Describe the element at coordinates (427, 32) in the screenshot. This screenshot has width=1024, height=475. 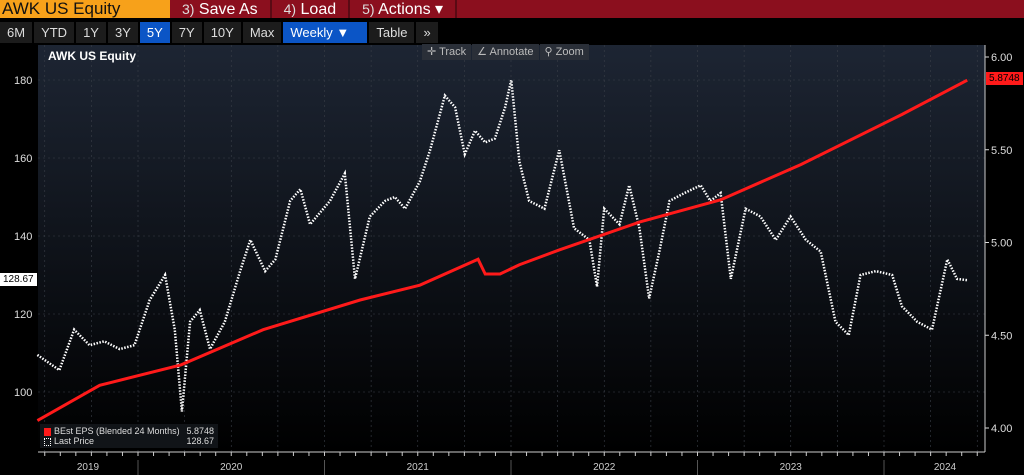
I see `more-button: »` at that location.